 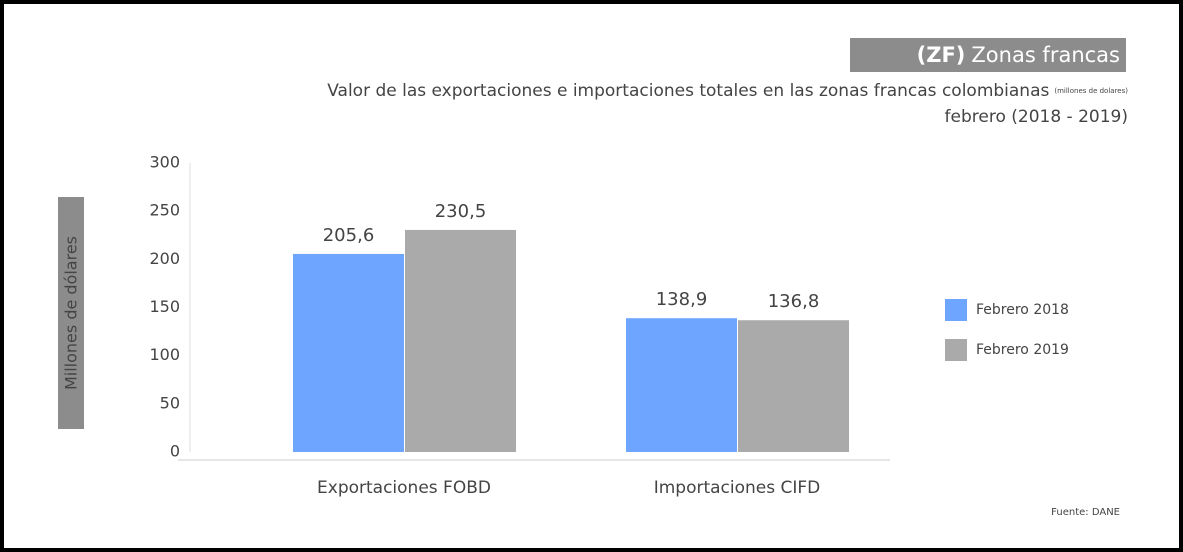 I want to click on x-tick-label: Exportaciones FOBD, so click(x=404, y=488).